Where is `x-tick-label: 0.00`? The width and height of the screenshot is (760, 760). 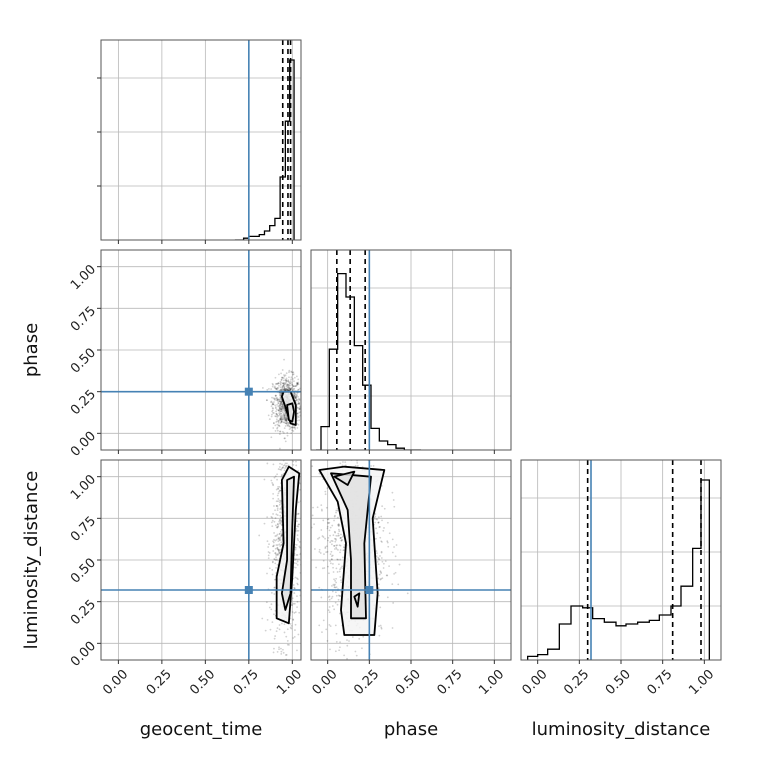 x-tick-label: 0.00 is located at coordinates (115, 682).